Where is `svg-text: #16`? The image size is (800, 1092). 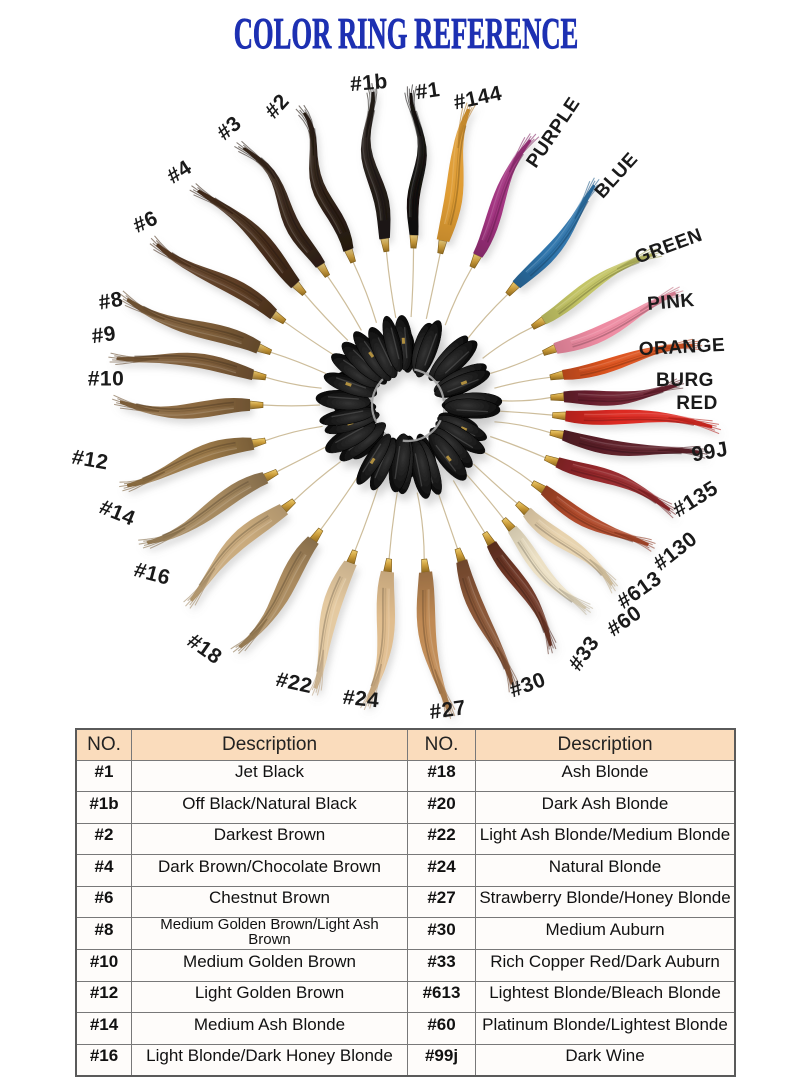
svg-text: #16 is located at coordinates (152, 574).